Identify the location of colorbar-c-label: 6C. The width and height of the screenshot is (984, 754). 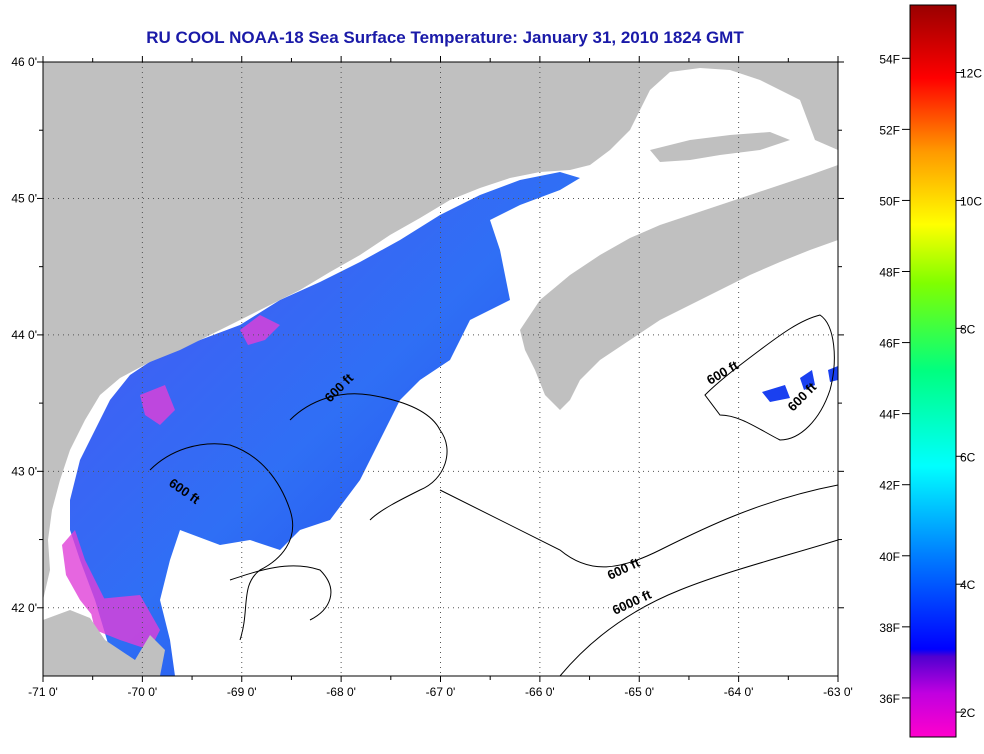
(968, 457).